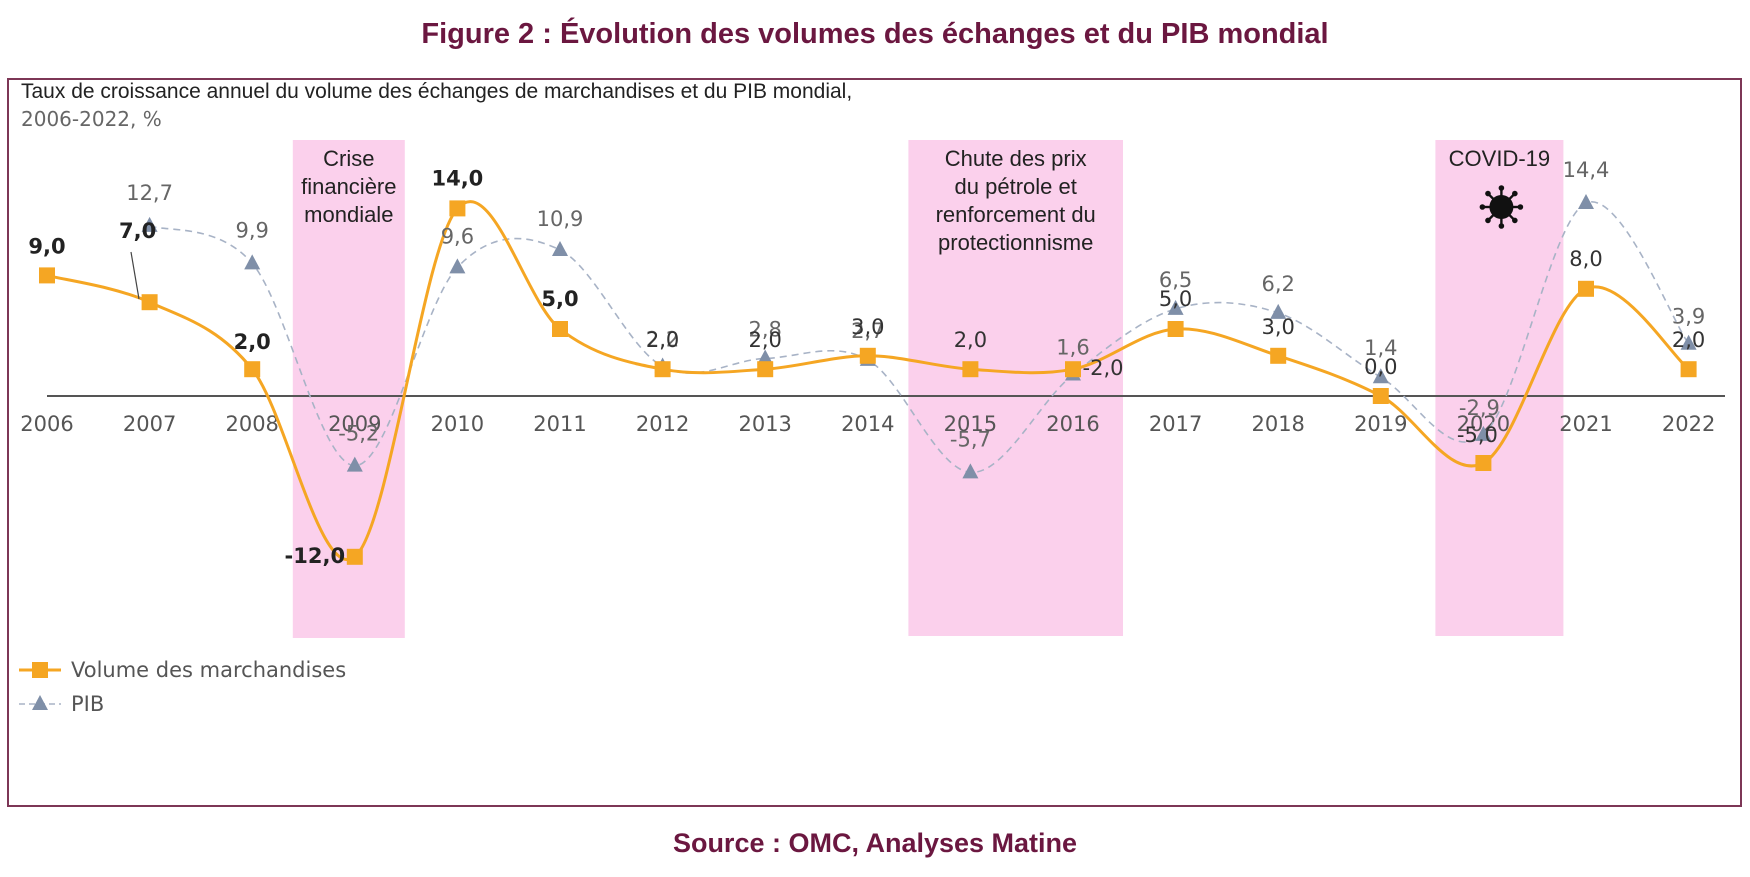 This screenshot has width=1750, height=877. Describe the element at coordinates (1016, 214) in the screenshot. I see `event-band-label: renforcement du` at that location.